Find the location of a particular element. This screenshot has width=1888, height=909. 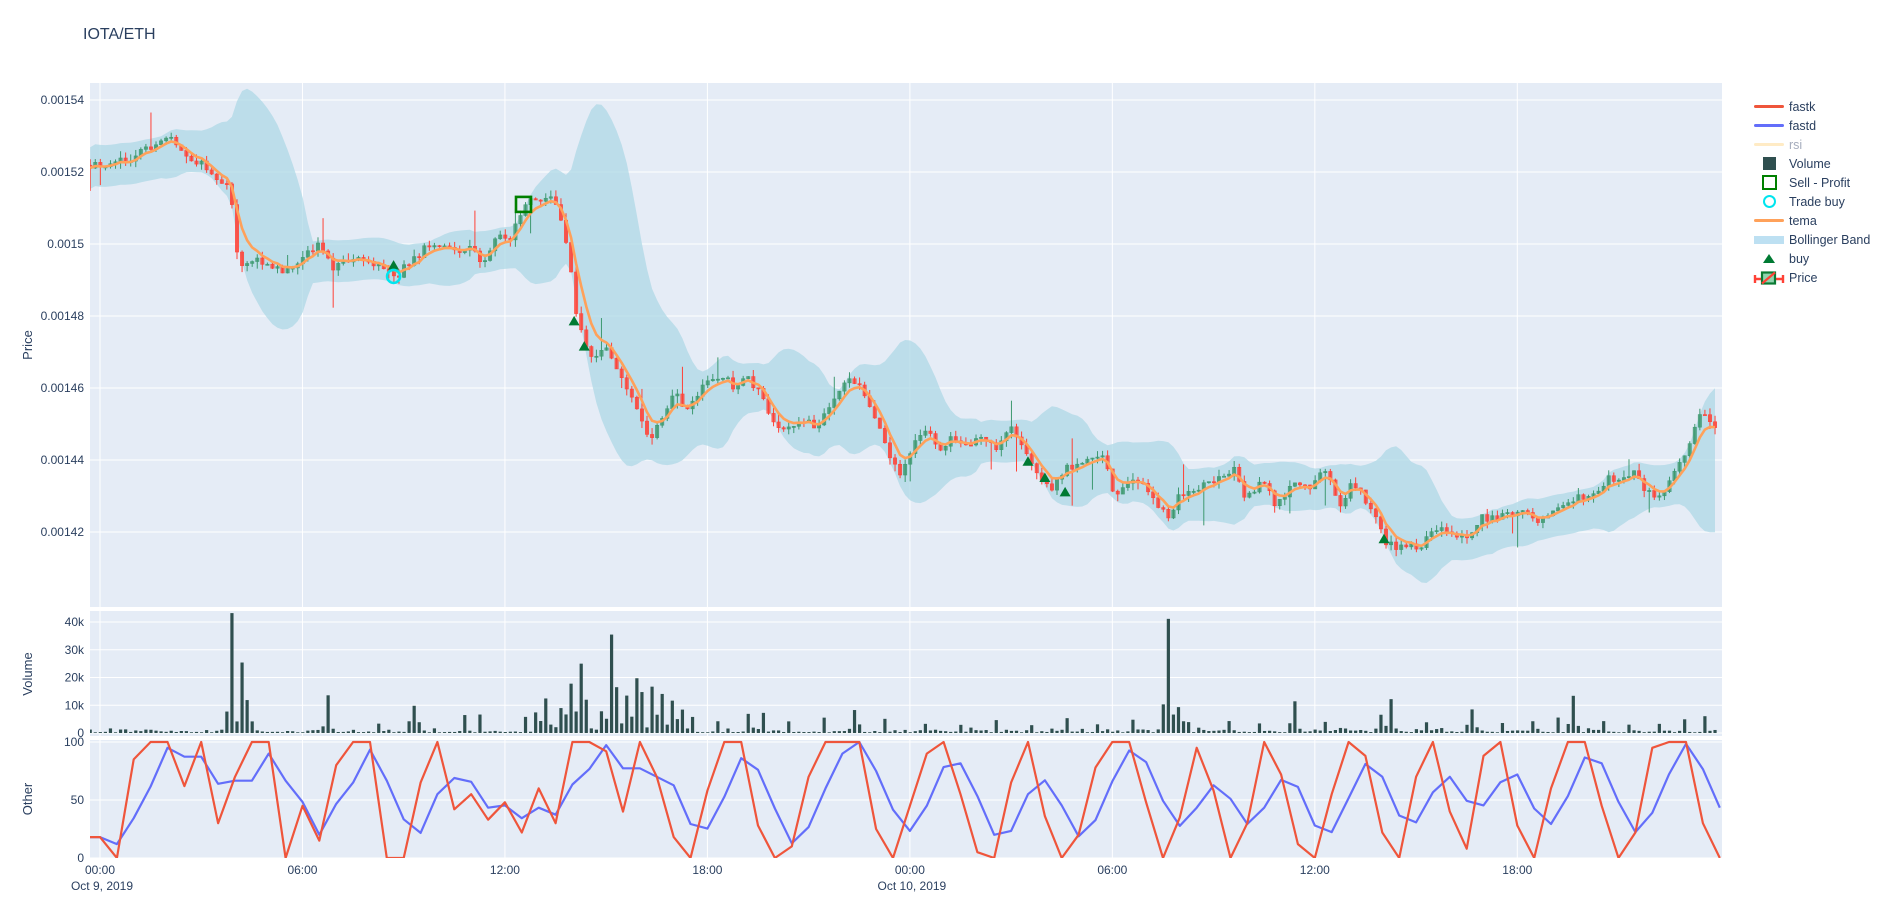

price-tick-label: 0.00154 is located at coordinates (63, 100).